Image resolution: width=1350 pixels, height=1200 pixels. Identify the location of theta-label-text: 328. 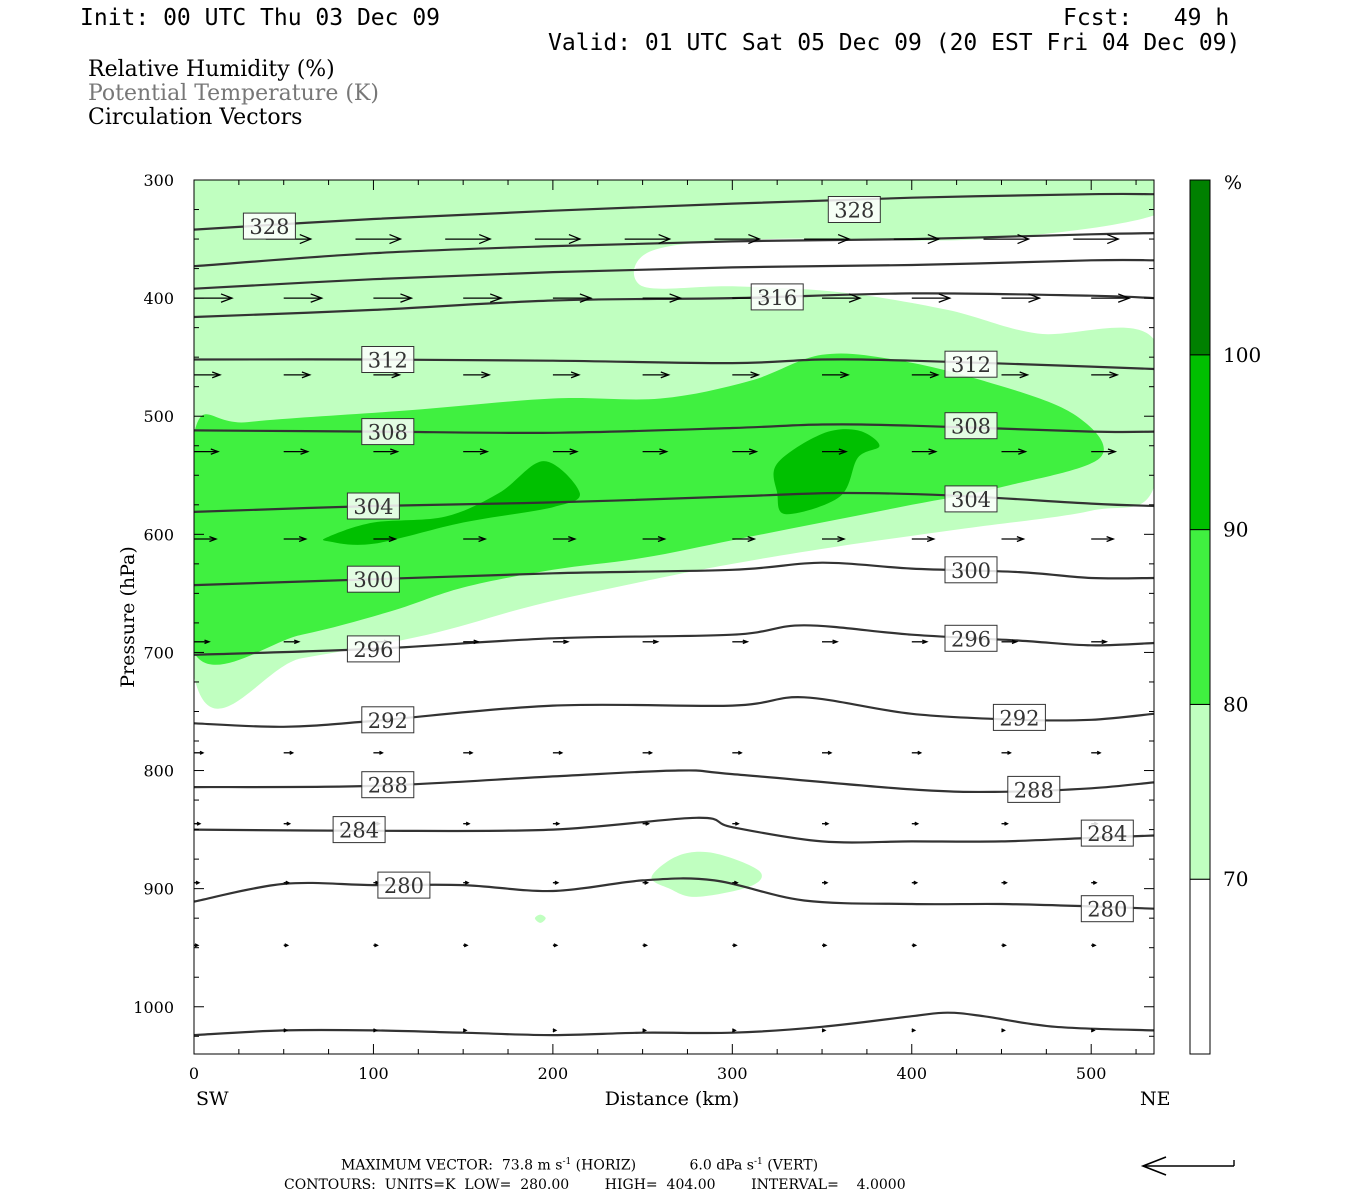
(269, 227).